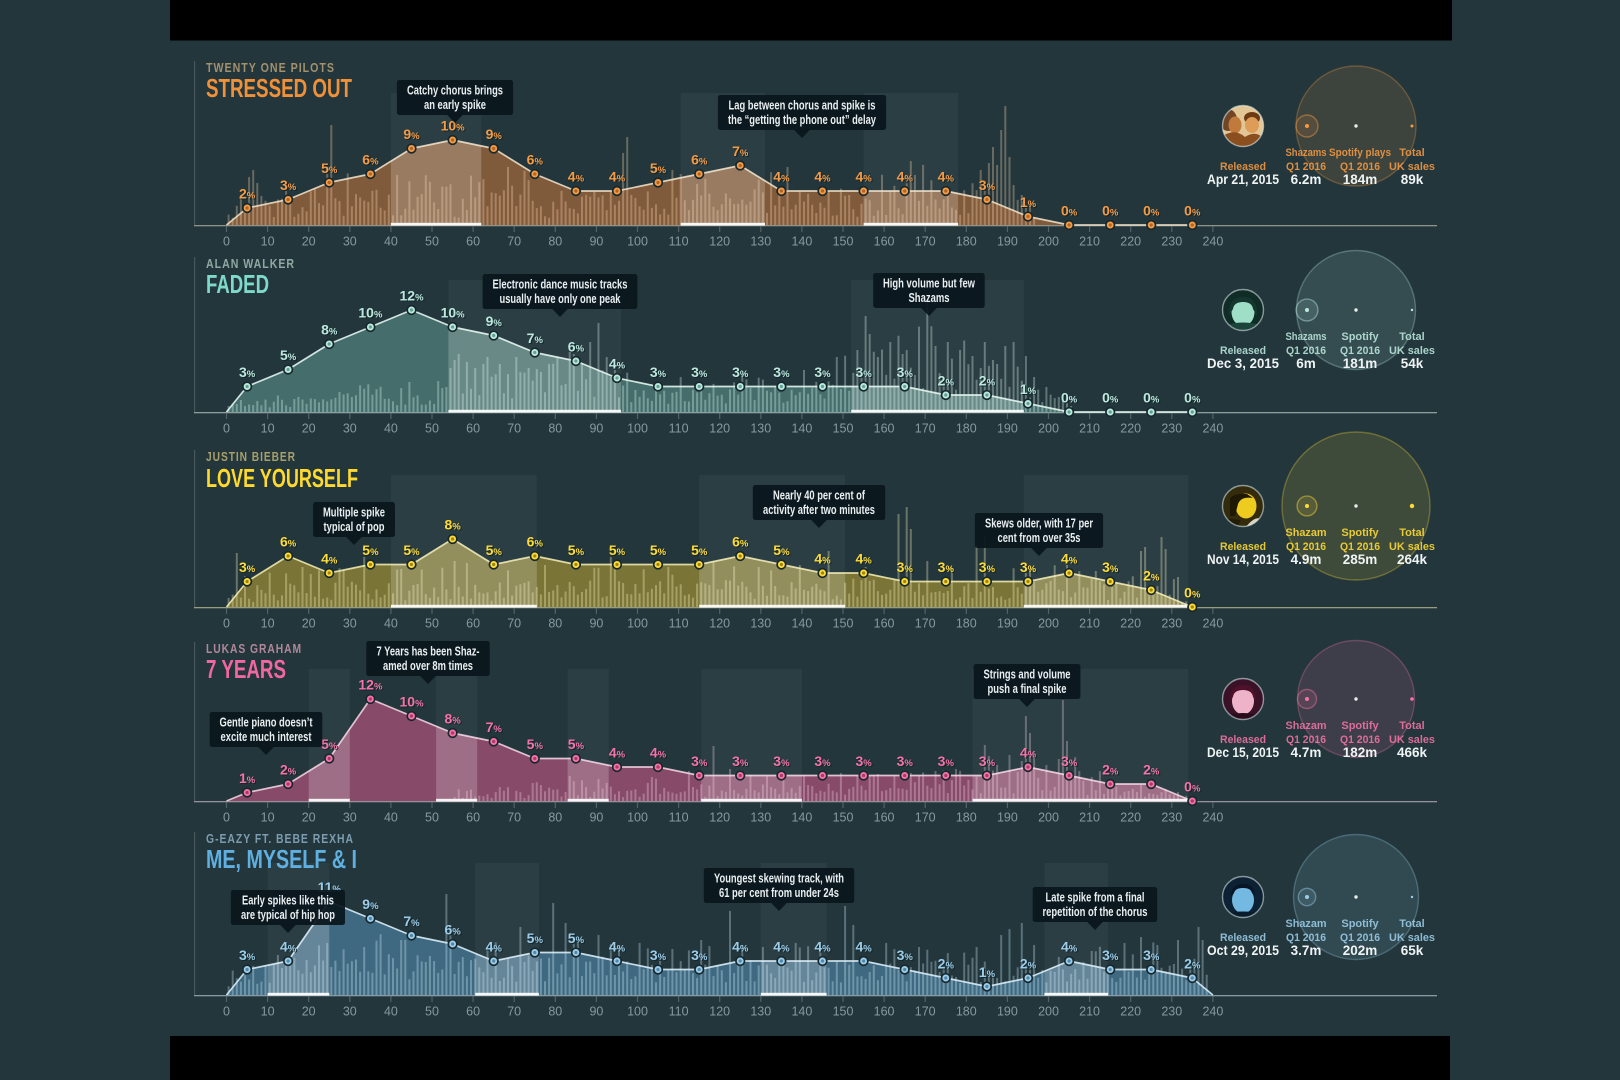 This screenshot has height=1080, width=1620. What do you see at coordinates (288, 900) in the screenshot?
I see `svg-text: Early spikes like this` at bounding box center [288, 900].